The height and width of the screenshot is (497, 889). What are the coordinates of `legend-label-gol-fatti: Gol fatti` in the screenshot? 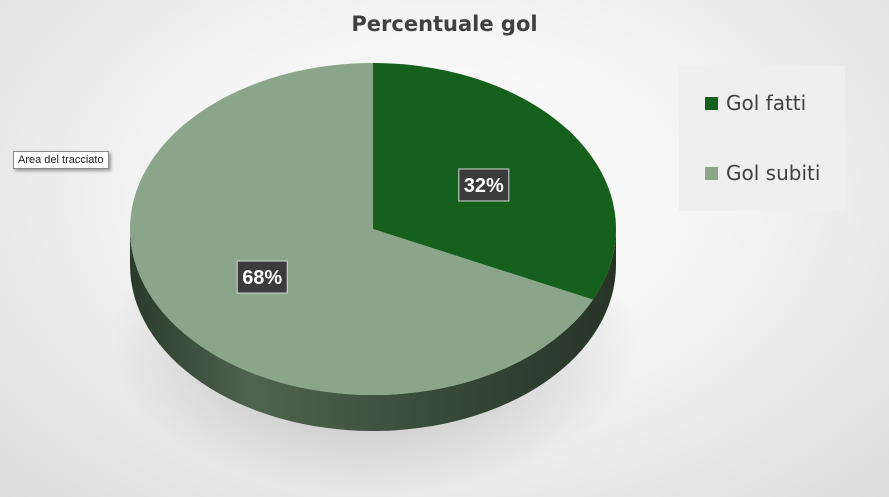 It's located at (766, 103).